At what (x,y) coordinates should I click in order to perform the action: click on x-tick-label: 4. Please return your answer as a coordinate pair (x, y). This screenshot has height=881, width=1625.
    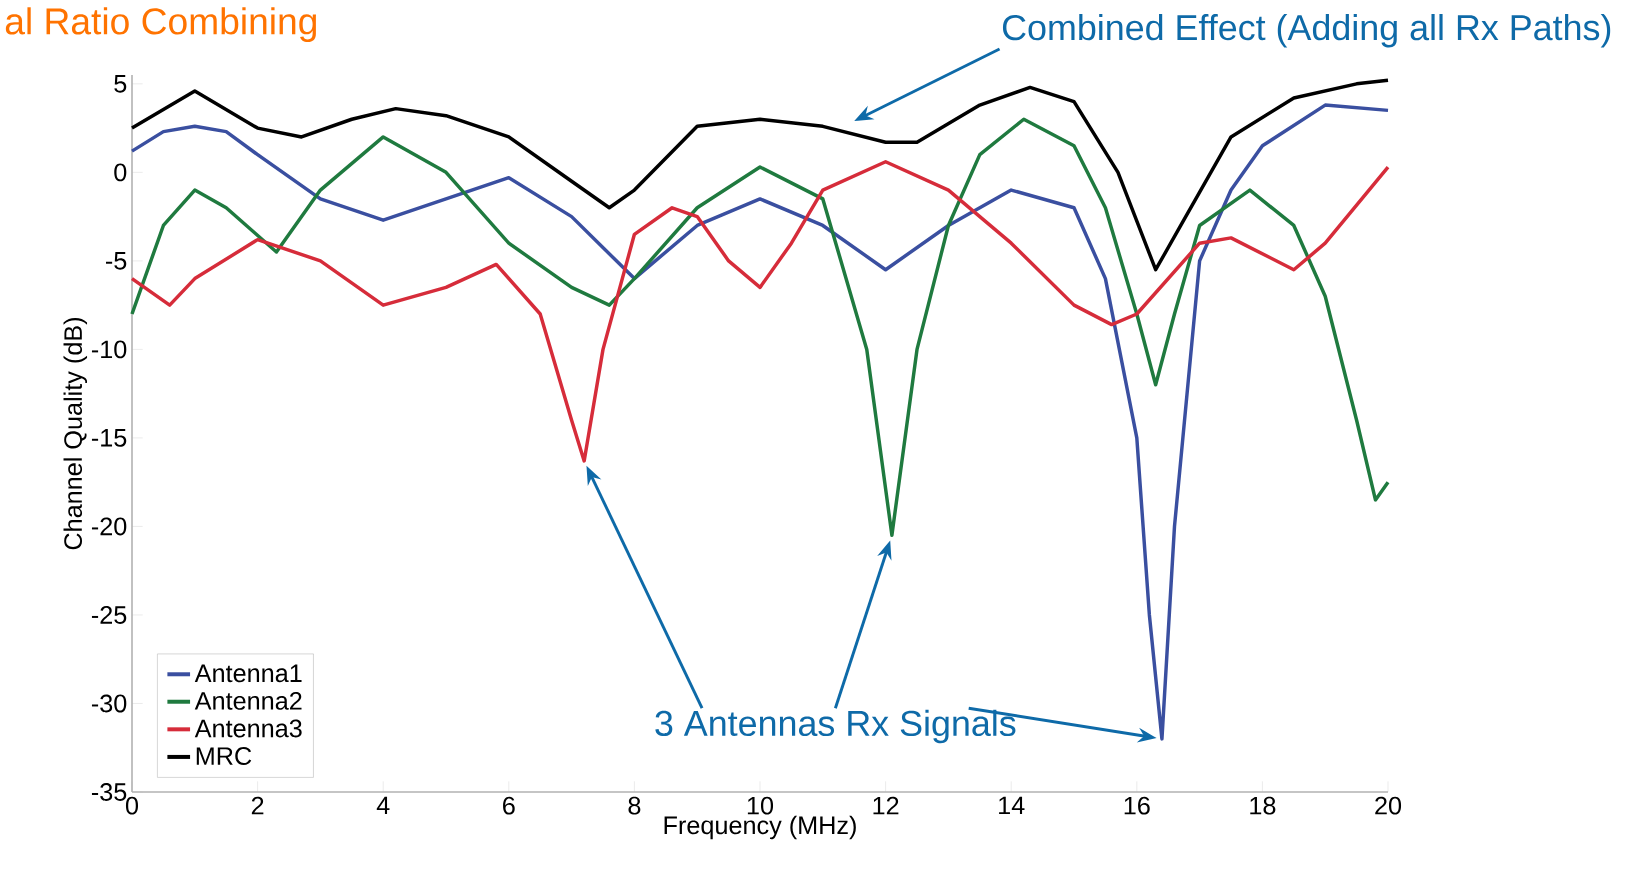
    Looking at the image, I should click on (383, 805).